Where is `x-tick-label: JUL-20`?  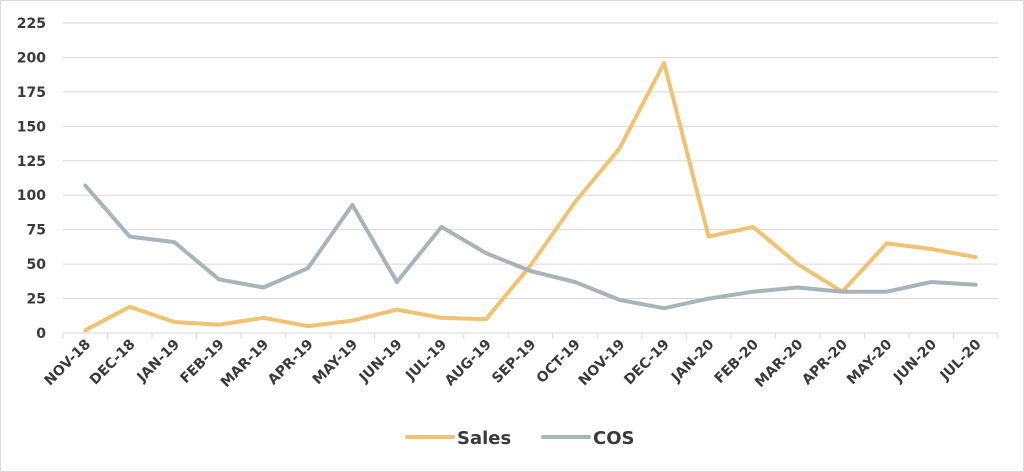 x-tick-label: JUL-20 is located at coordinates (961, 360).